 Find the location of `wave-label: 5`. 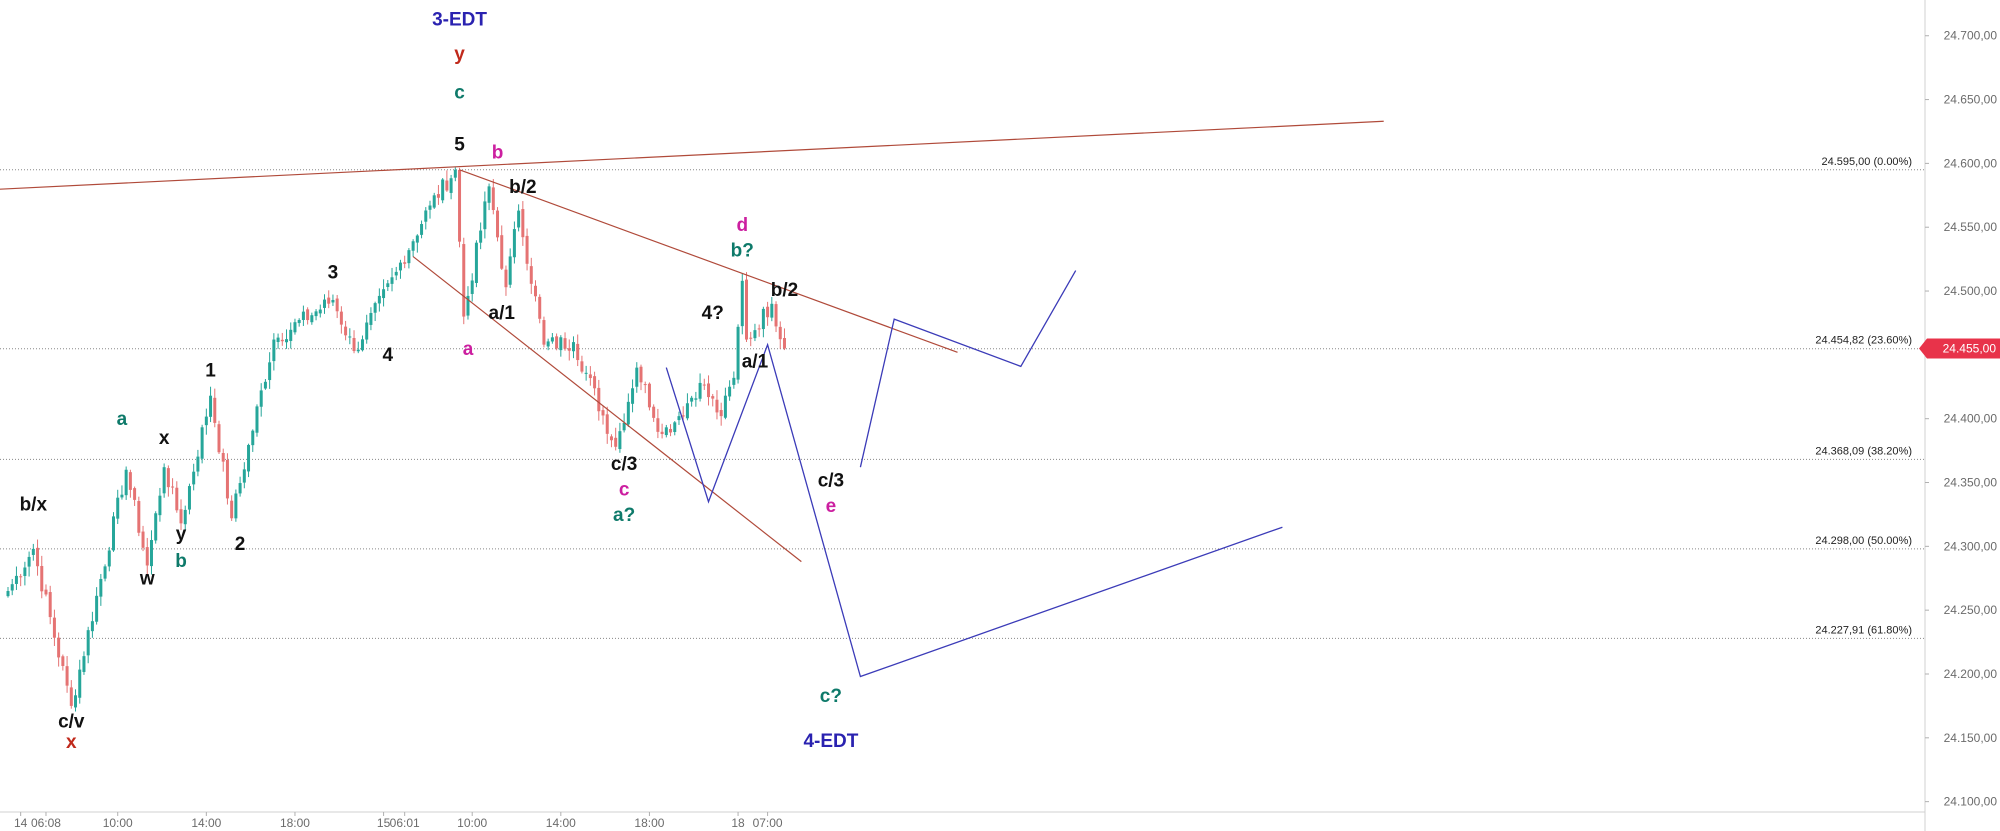

wave-label: 5 is located at coordinates (459, 145).